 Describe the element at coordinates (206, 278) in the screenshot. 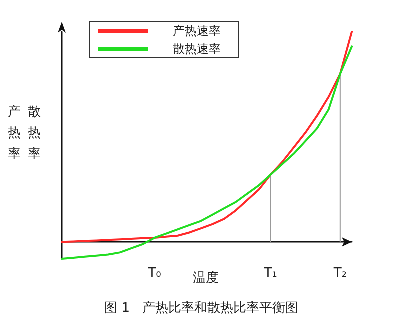

I see `x-axis-title: 温度` at that location.